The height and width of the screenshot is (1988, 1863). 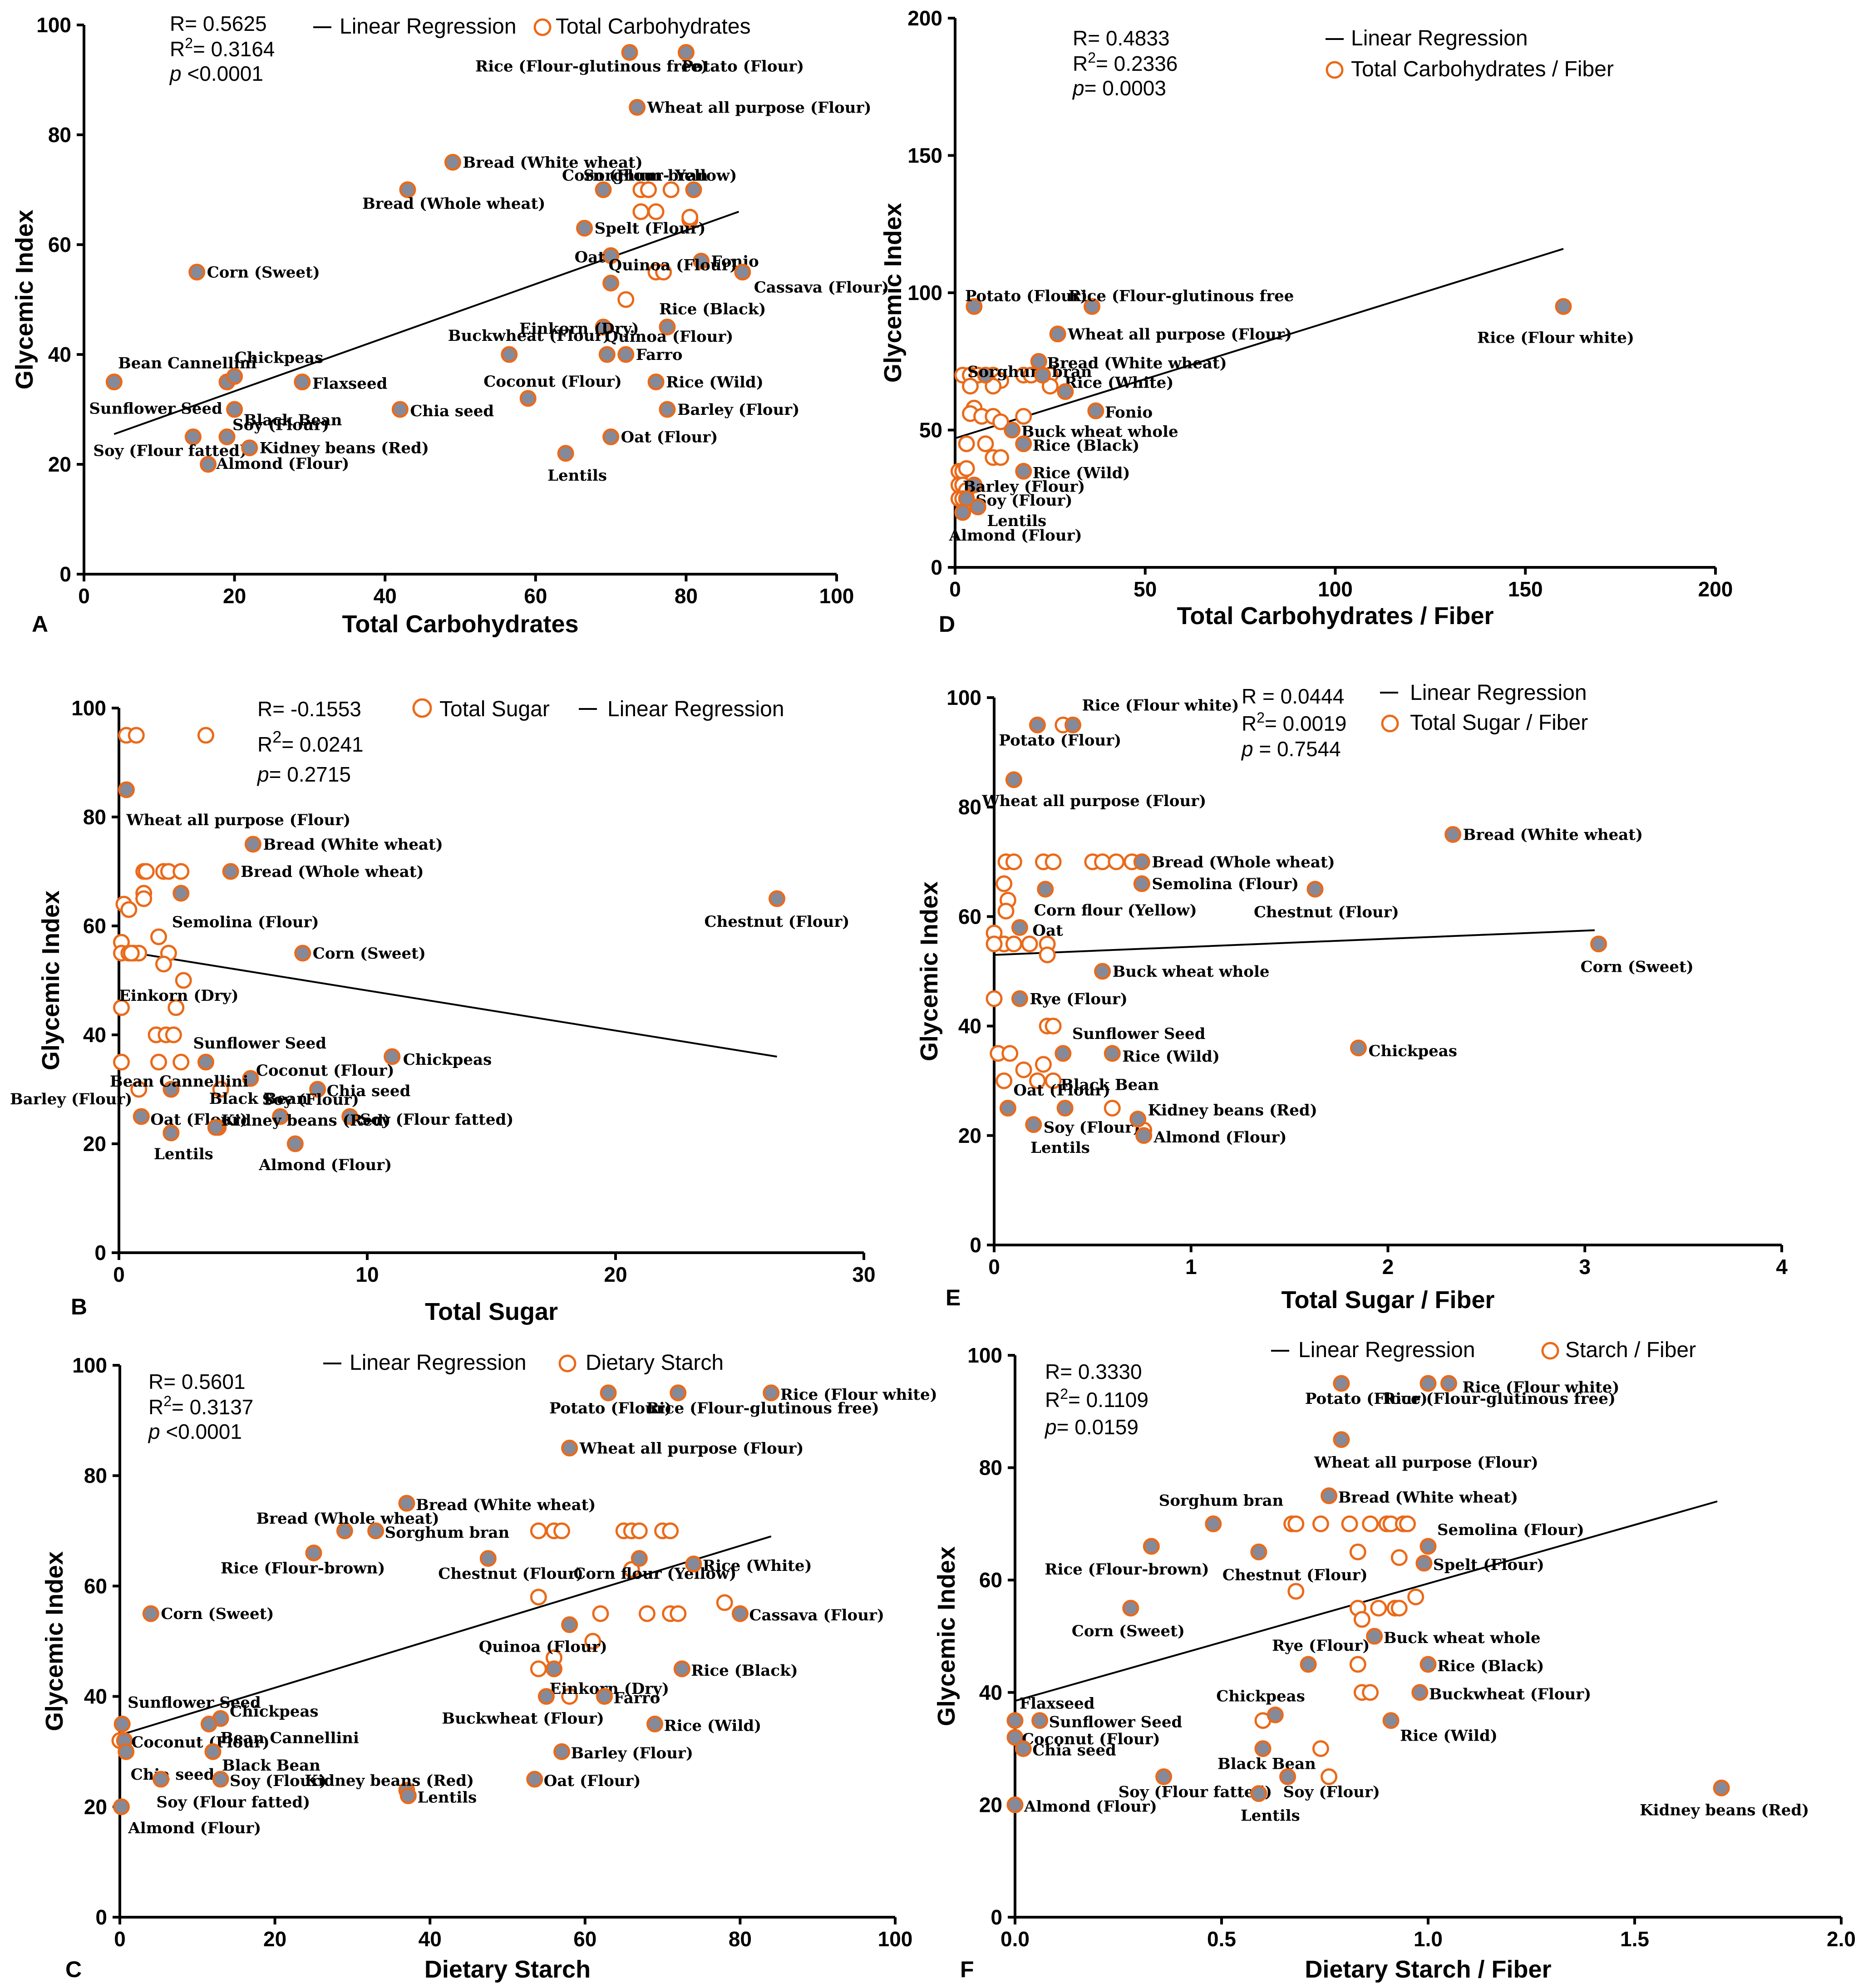 I want to click on data-point-label: Rice (Flour white), so click(x=1556, y=338).